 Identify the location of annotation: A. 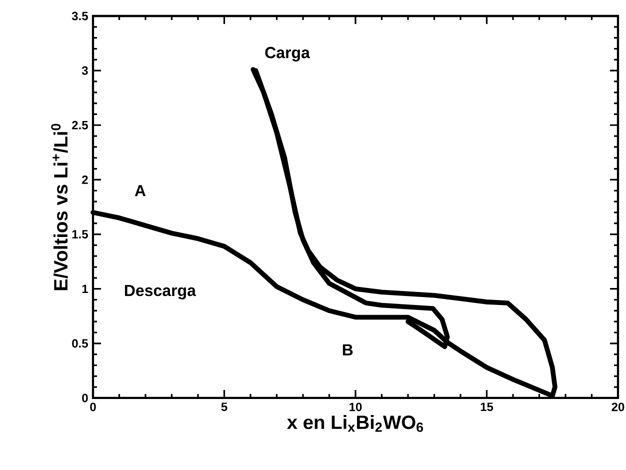
(140, 190).